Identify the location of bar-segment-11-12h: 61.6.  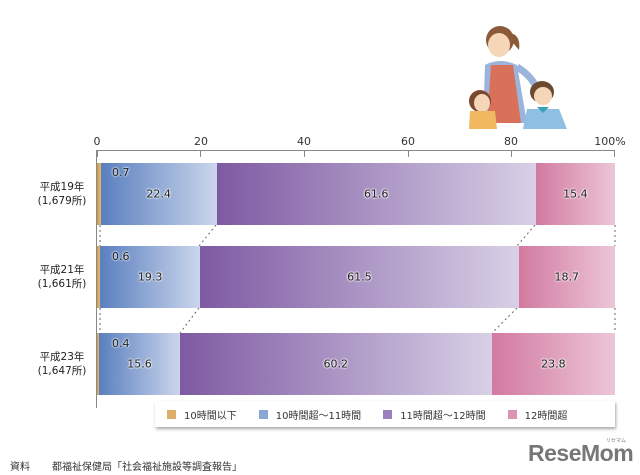
(376, 194).